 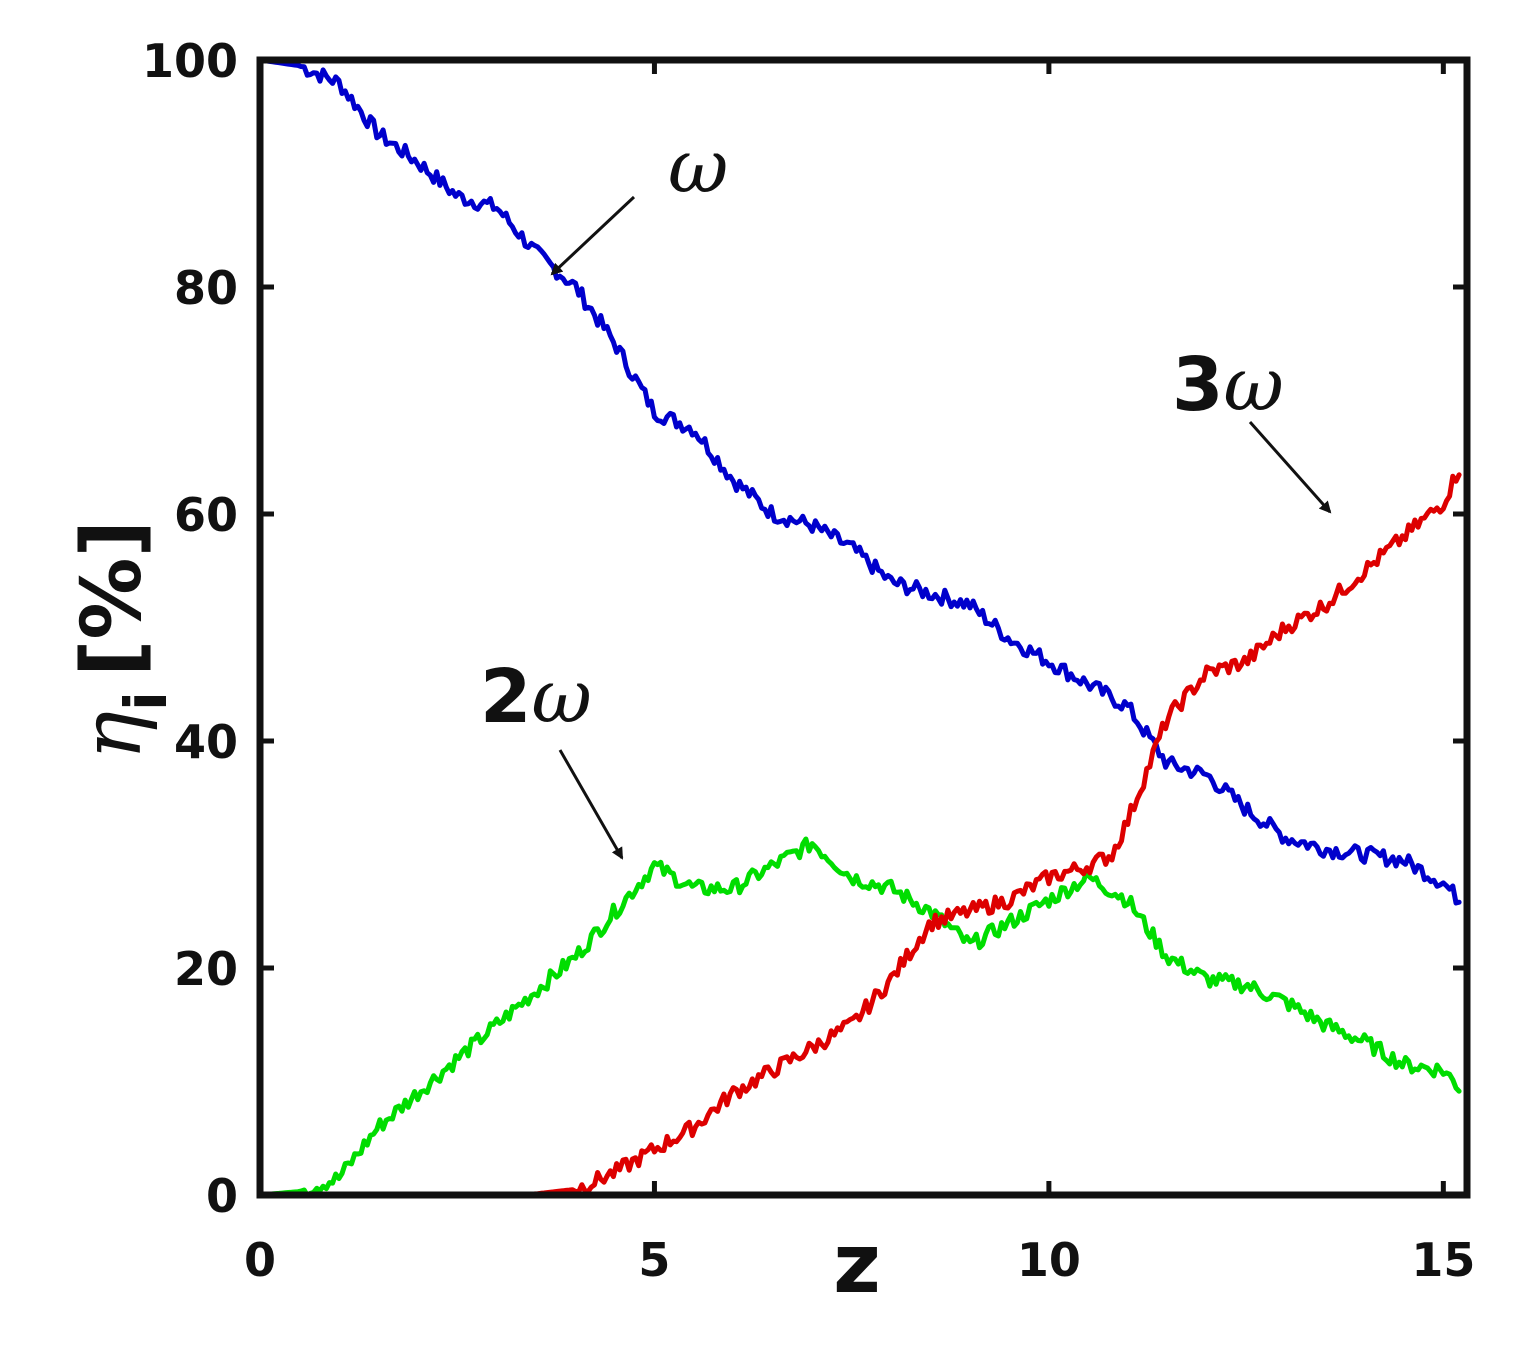 I want to click on annotation-label-1: ω, so click(x=698, y=167).